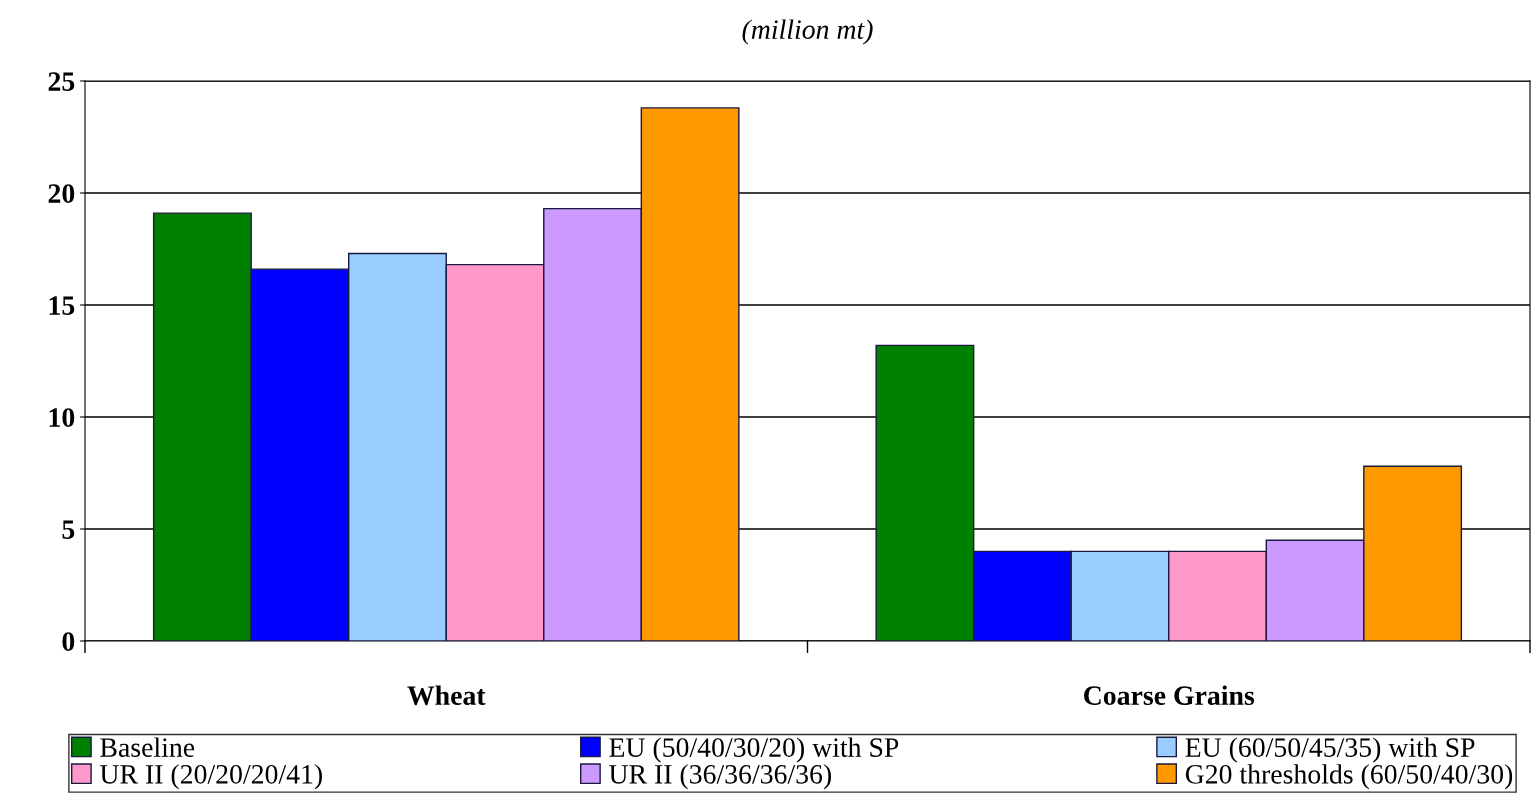  Describe the element at coordinates (807, 32) in the screenshot. I see `chart-title: (million mt)` at that location.